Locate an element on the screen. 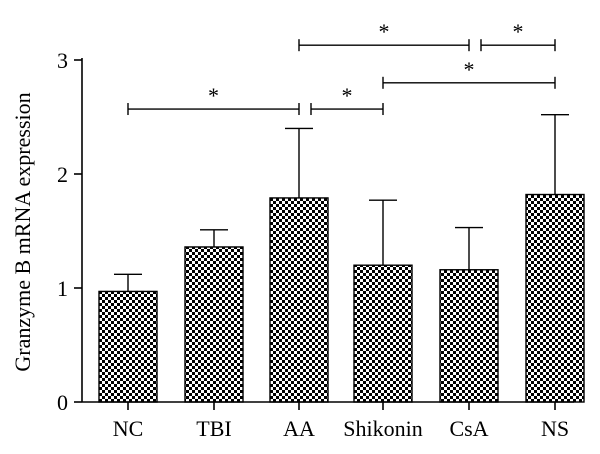 The width and height of the screenshot is (600, 454). bar-csa is located at coordinates (469, 336).